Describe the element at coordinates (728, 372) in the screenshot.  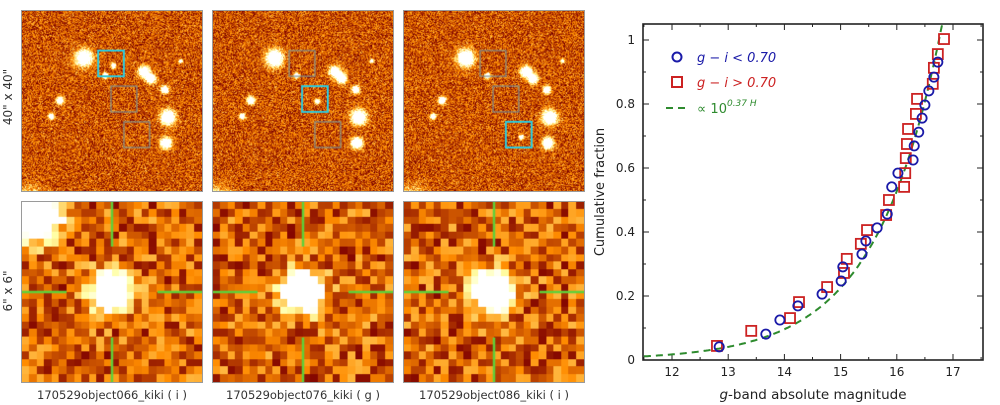
I see `x-tick-label: 13` at that location.